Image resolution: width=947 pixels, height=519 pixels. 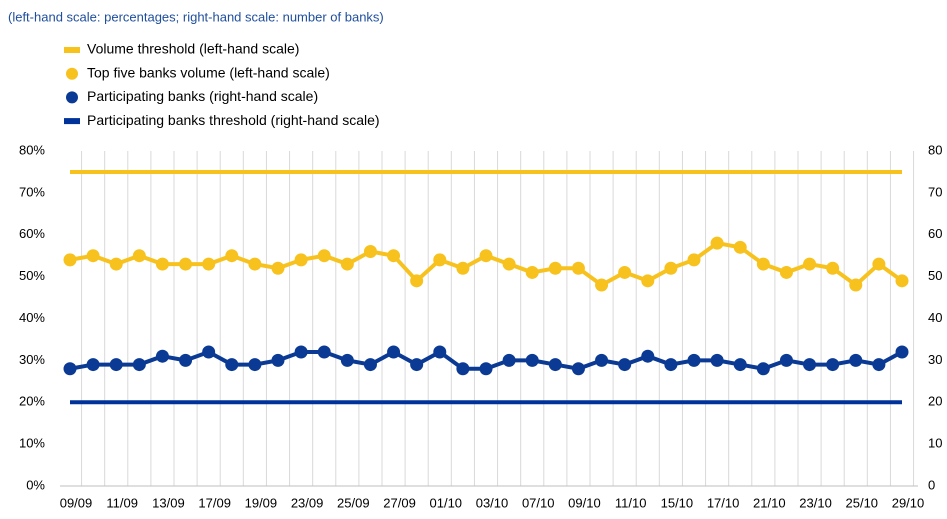 What do you see at coordinates (862, 502) in the screenshot?
I see `x-tick-label: 25/10` at bounding box center [862, 502].